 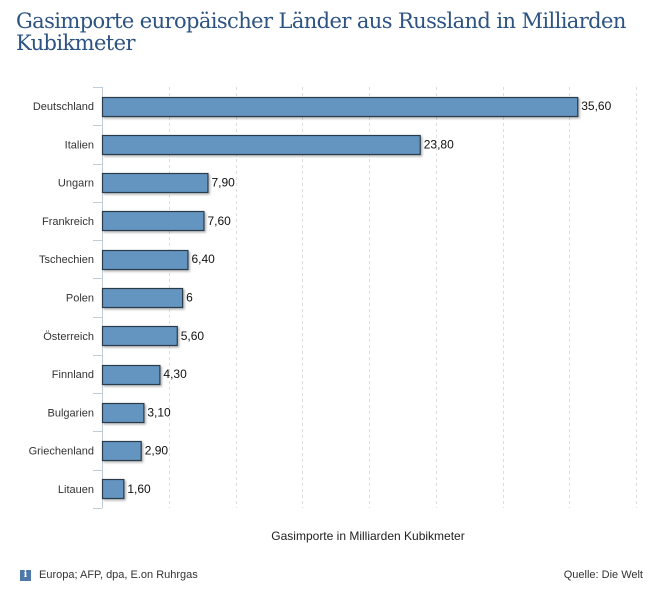 What do you see at coordinates (145, 260) in the screenshot?
I see `bar-tschechien` at bounding box center [145, 260].